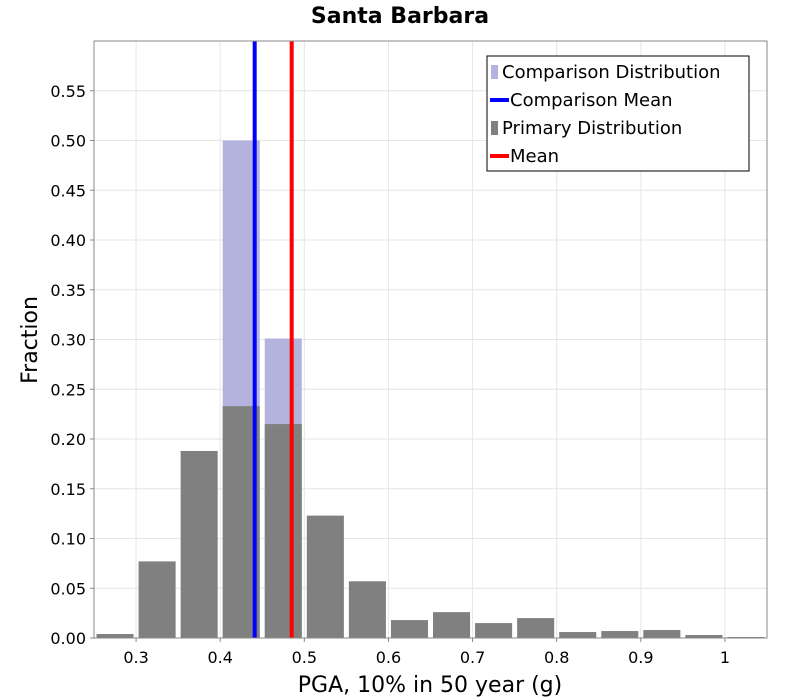  I want to click on y-tick-label: 0.45, so click(68, 190).